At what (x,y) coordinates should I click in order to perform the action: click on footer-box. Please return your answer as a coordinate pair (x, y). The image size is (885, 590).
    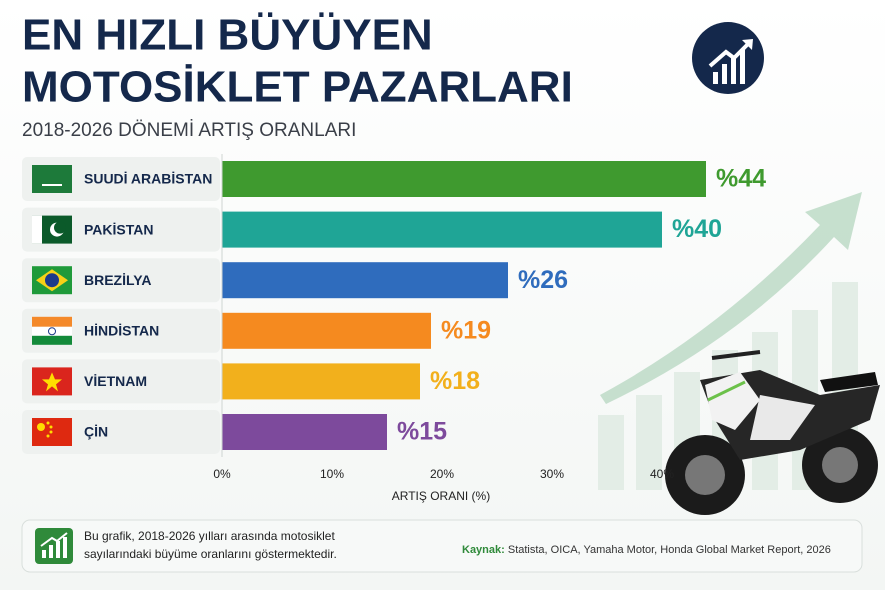
    Looking at the image, I should click on (442, 546).